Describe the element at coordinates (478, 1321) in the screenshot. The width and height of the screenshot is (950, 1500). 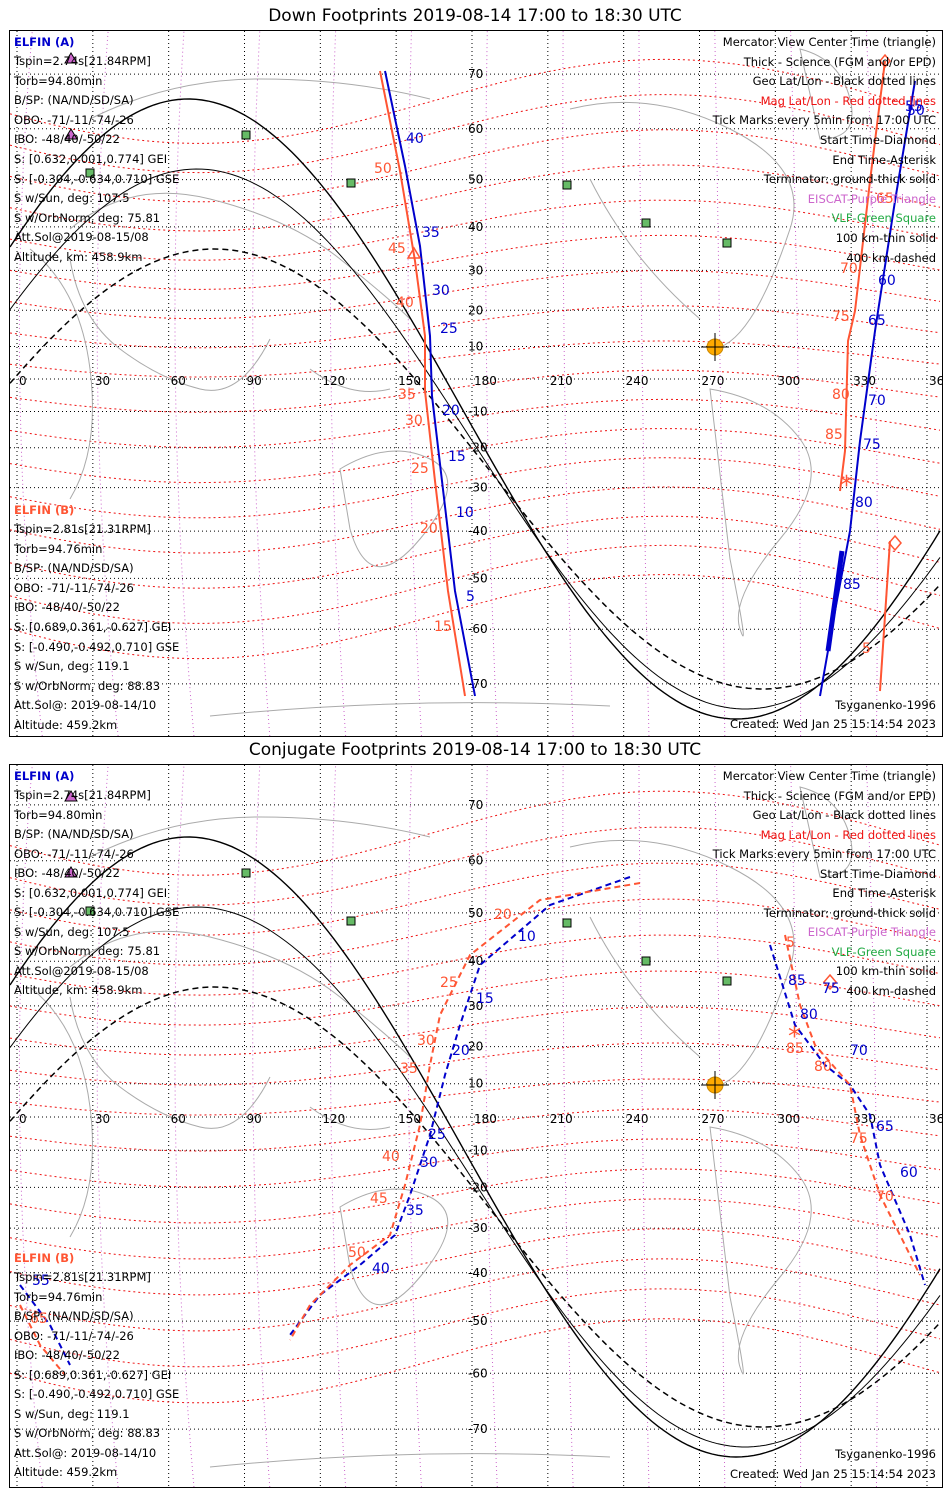
I see `lat-tick-label: -50` at that location.